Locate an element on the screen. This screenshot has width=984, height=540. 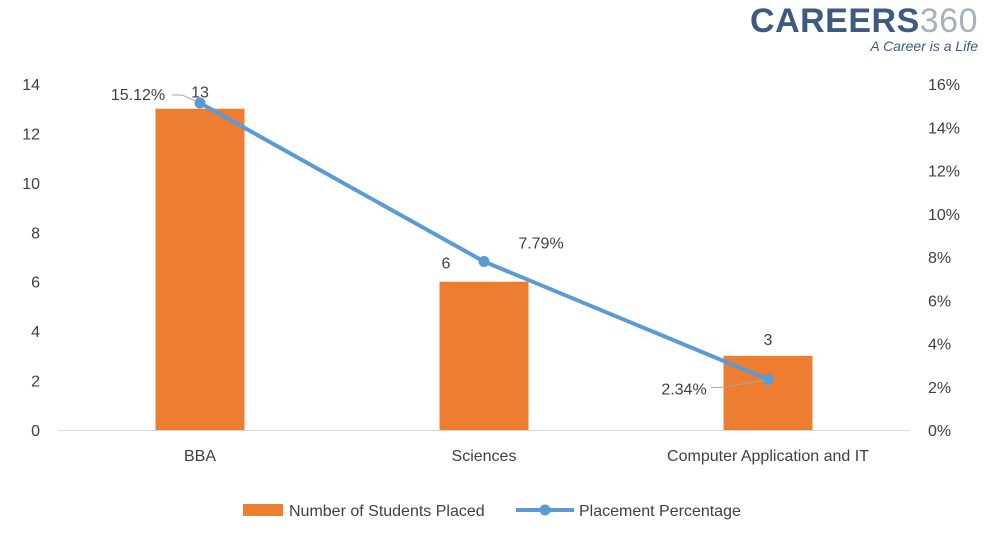
y-left-tick-label: 8 is located at coordinates (35, 233).